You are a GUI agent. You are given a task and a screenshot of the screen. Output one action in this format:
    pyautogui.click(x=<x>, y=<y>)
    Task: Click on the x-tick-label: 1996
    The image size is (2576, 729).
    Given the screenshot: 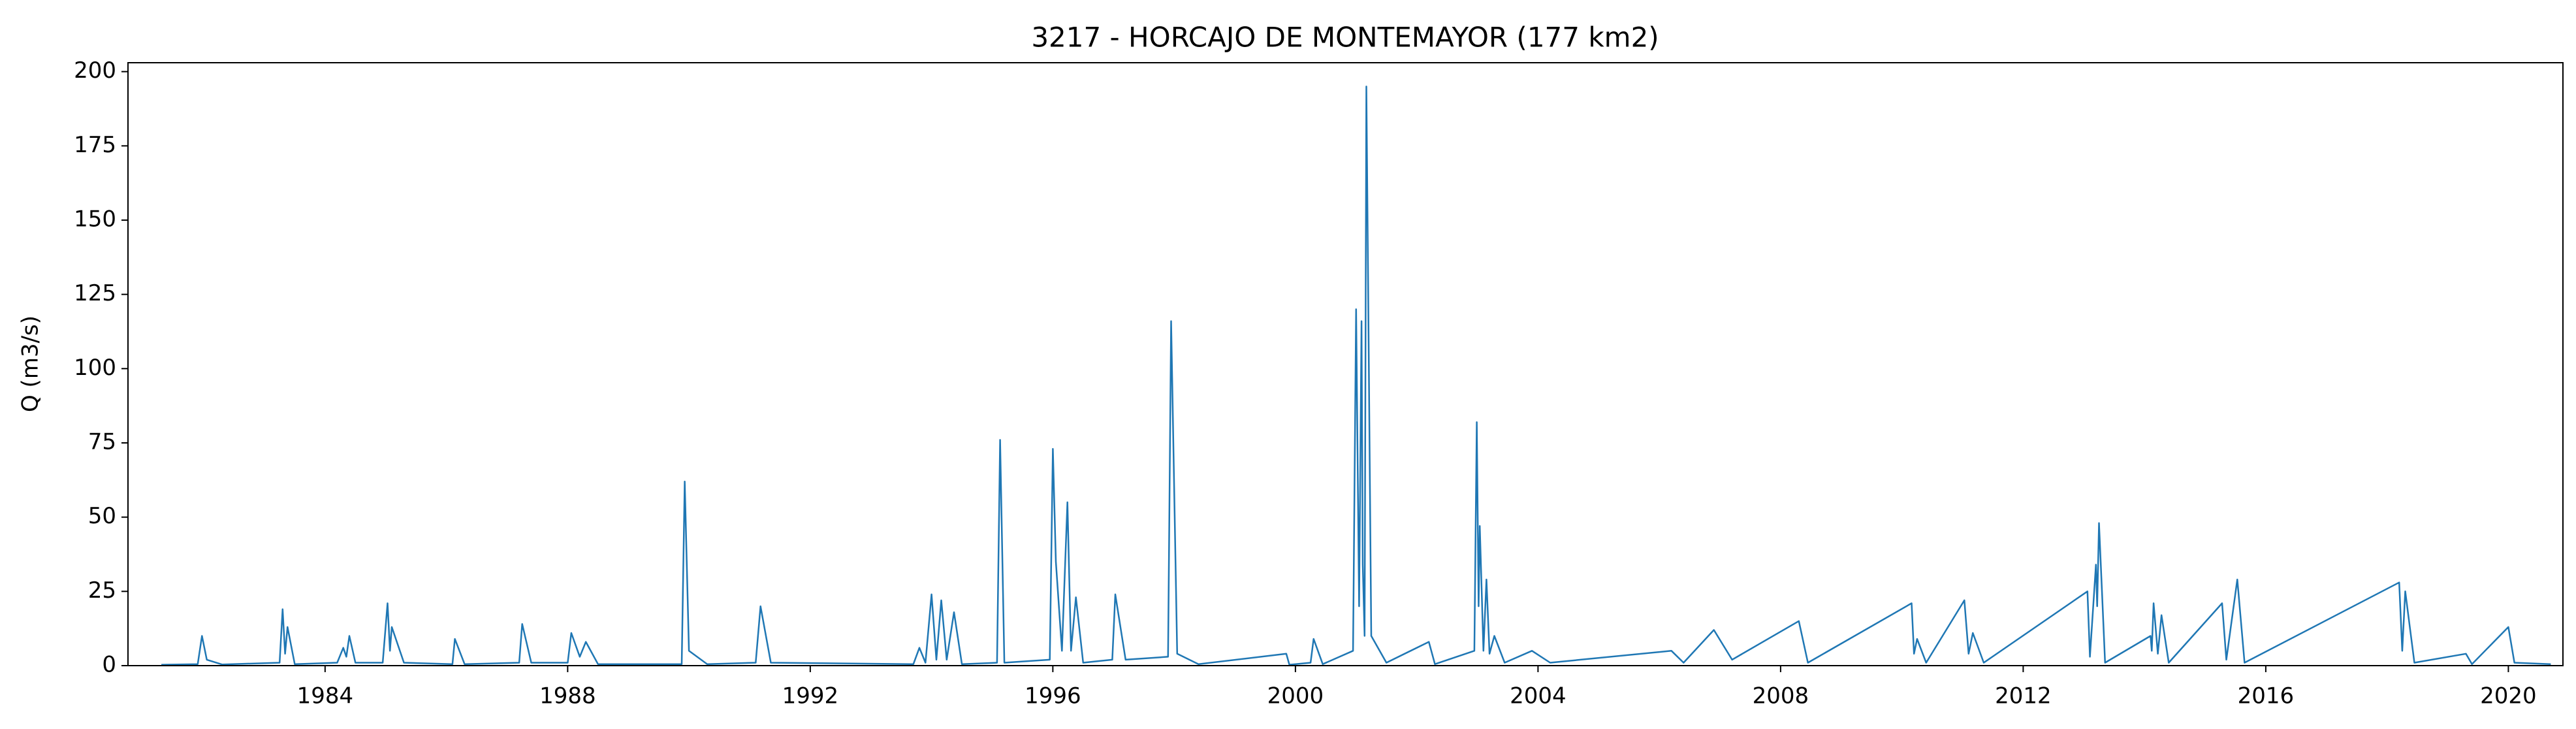 What is the action you would take?
    pyautogui.click(x=1053, y=696)
    